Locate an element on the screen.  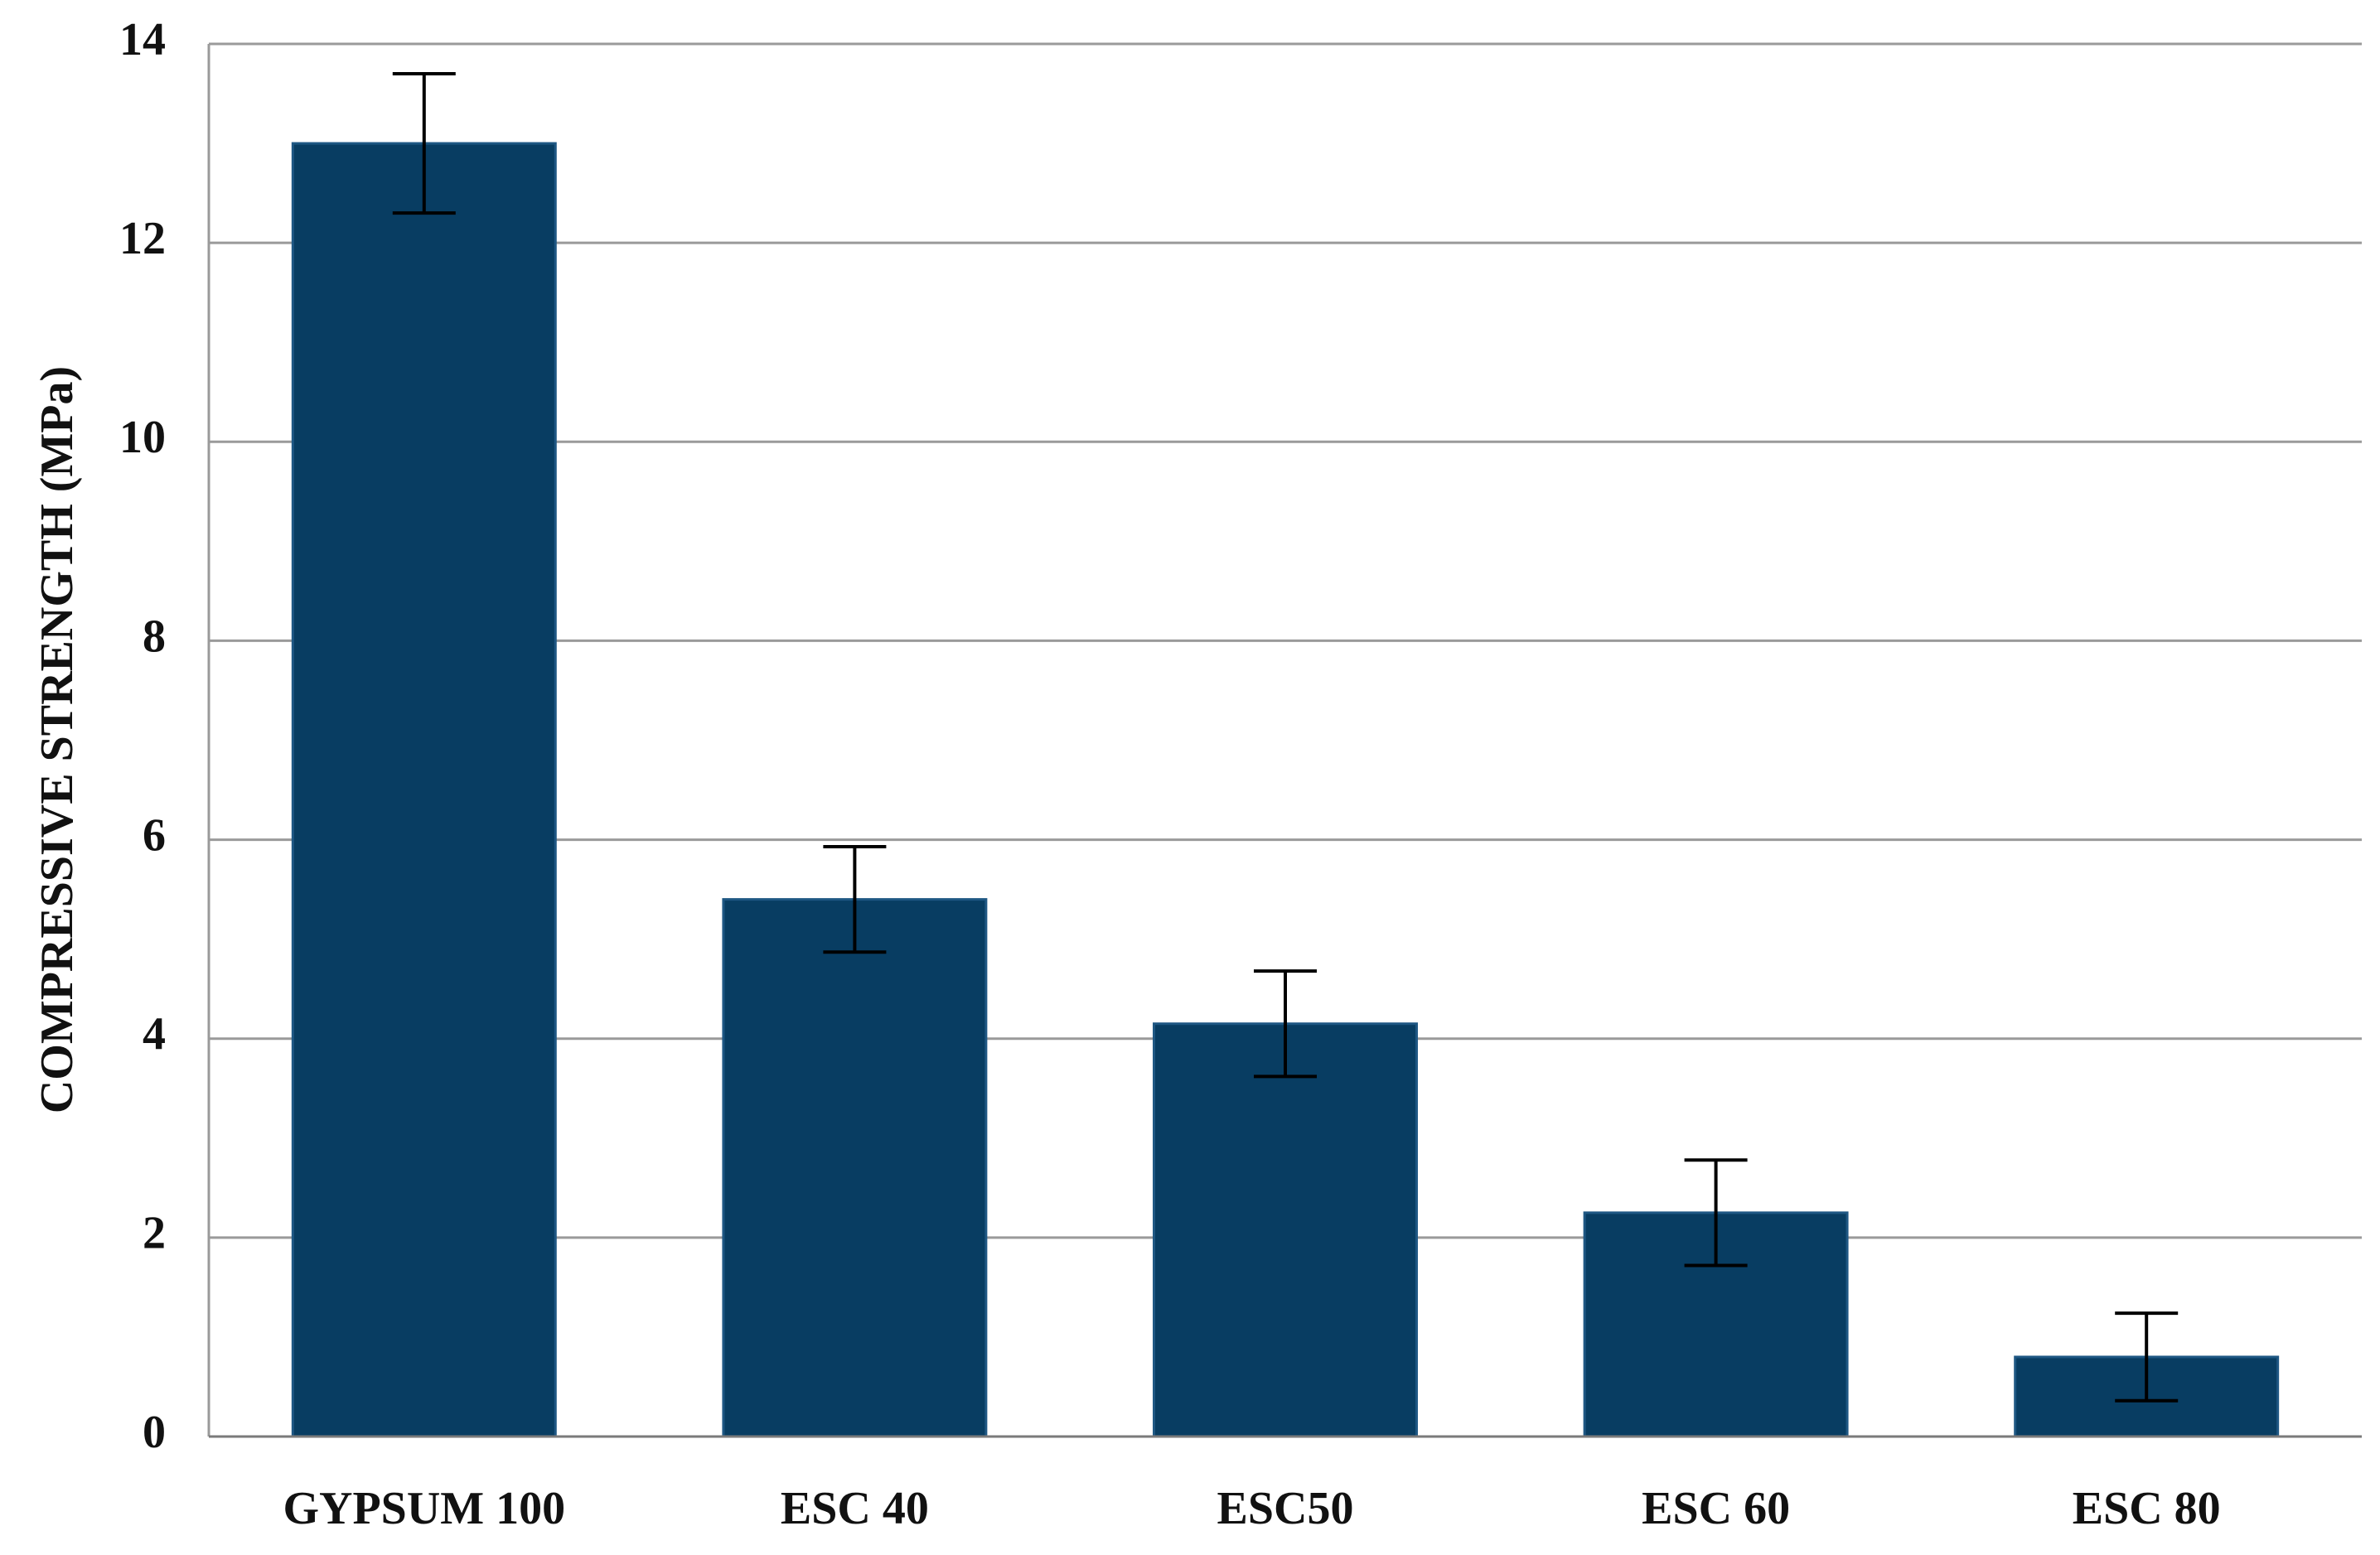
y-axis-label: COMPRESSIVE STRENGTH (MPa) is located at coordinates (57, 739).